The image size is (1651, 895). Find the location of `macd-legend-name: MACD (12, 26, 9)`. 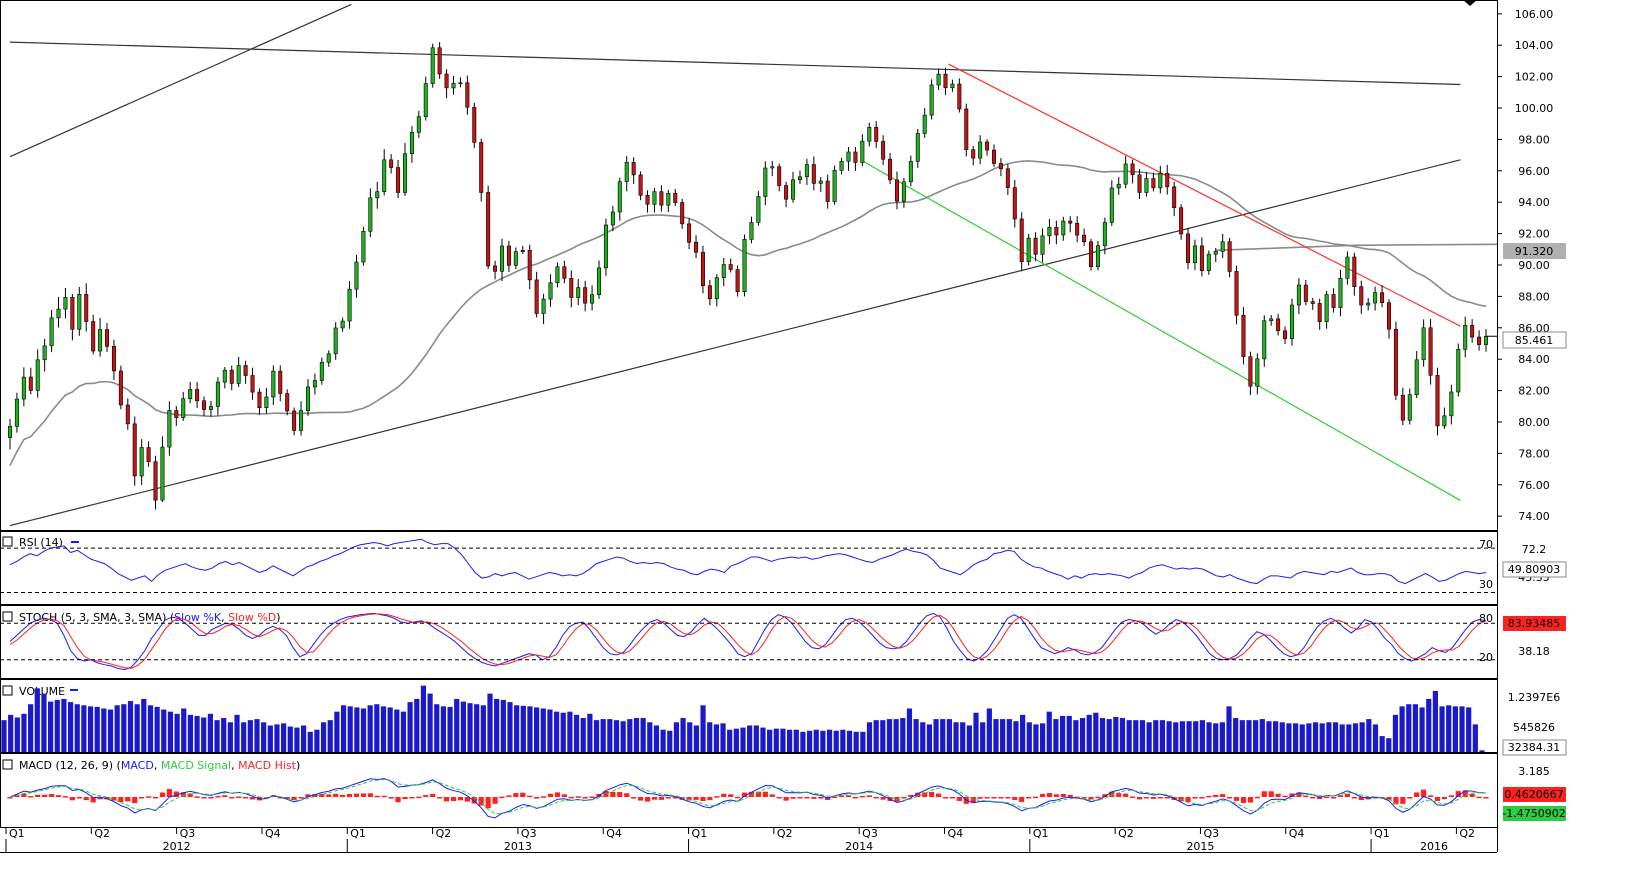

macd-legend-name: MACD (12, 26, 9) is located at coordinates (66, 765).